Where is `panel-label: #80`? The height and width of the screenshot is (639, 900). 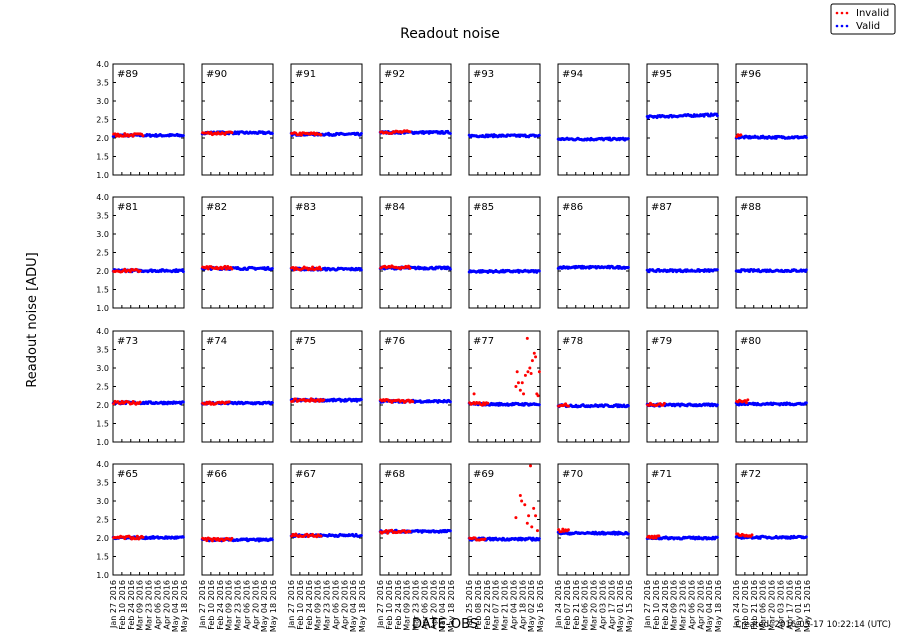
panel-label: #80 is located at coordinates (750, 341).